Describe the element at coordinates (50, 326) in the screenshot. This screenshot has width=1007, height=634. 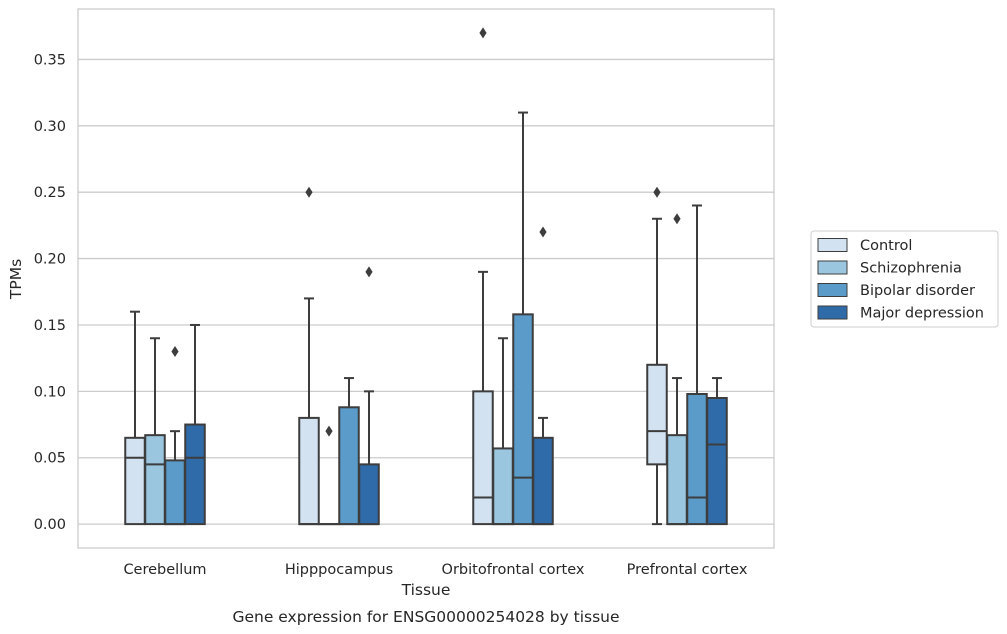
I see `y-tick-label: 0.15` at that location.